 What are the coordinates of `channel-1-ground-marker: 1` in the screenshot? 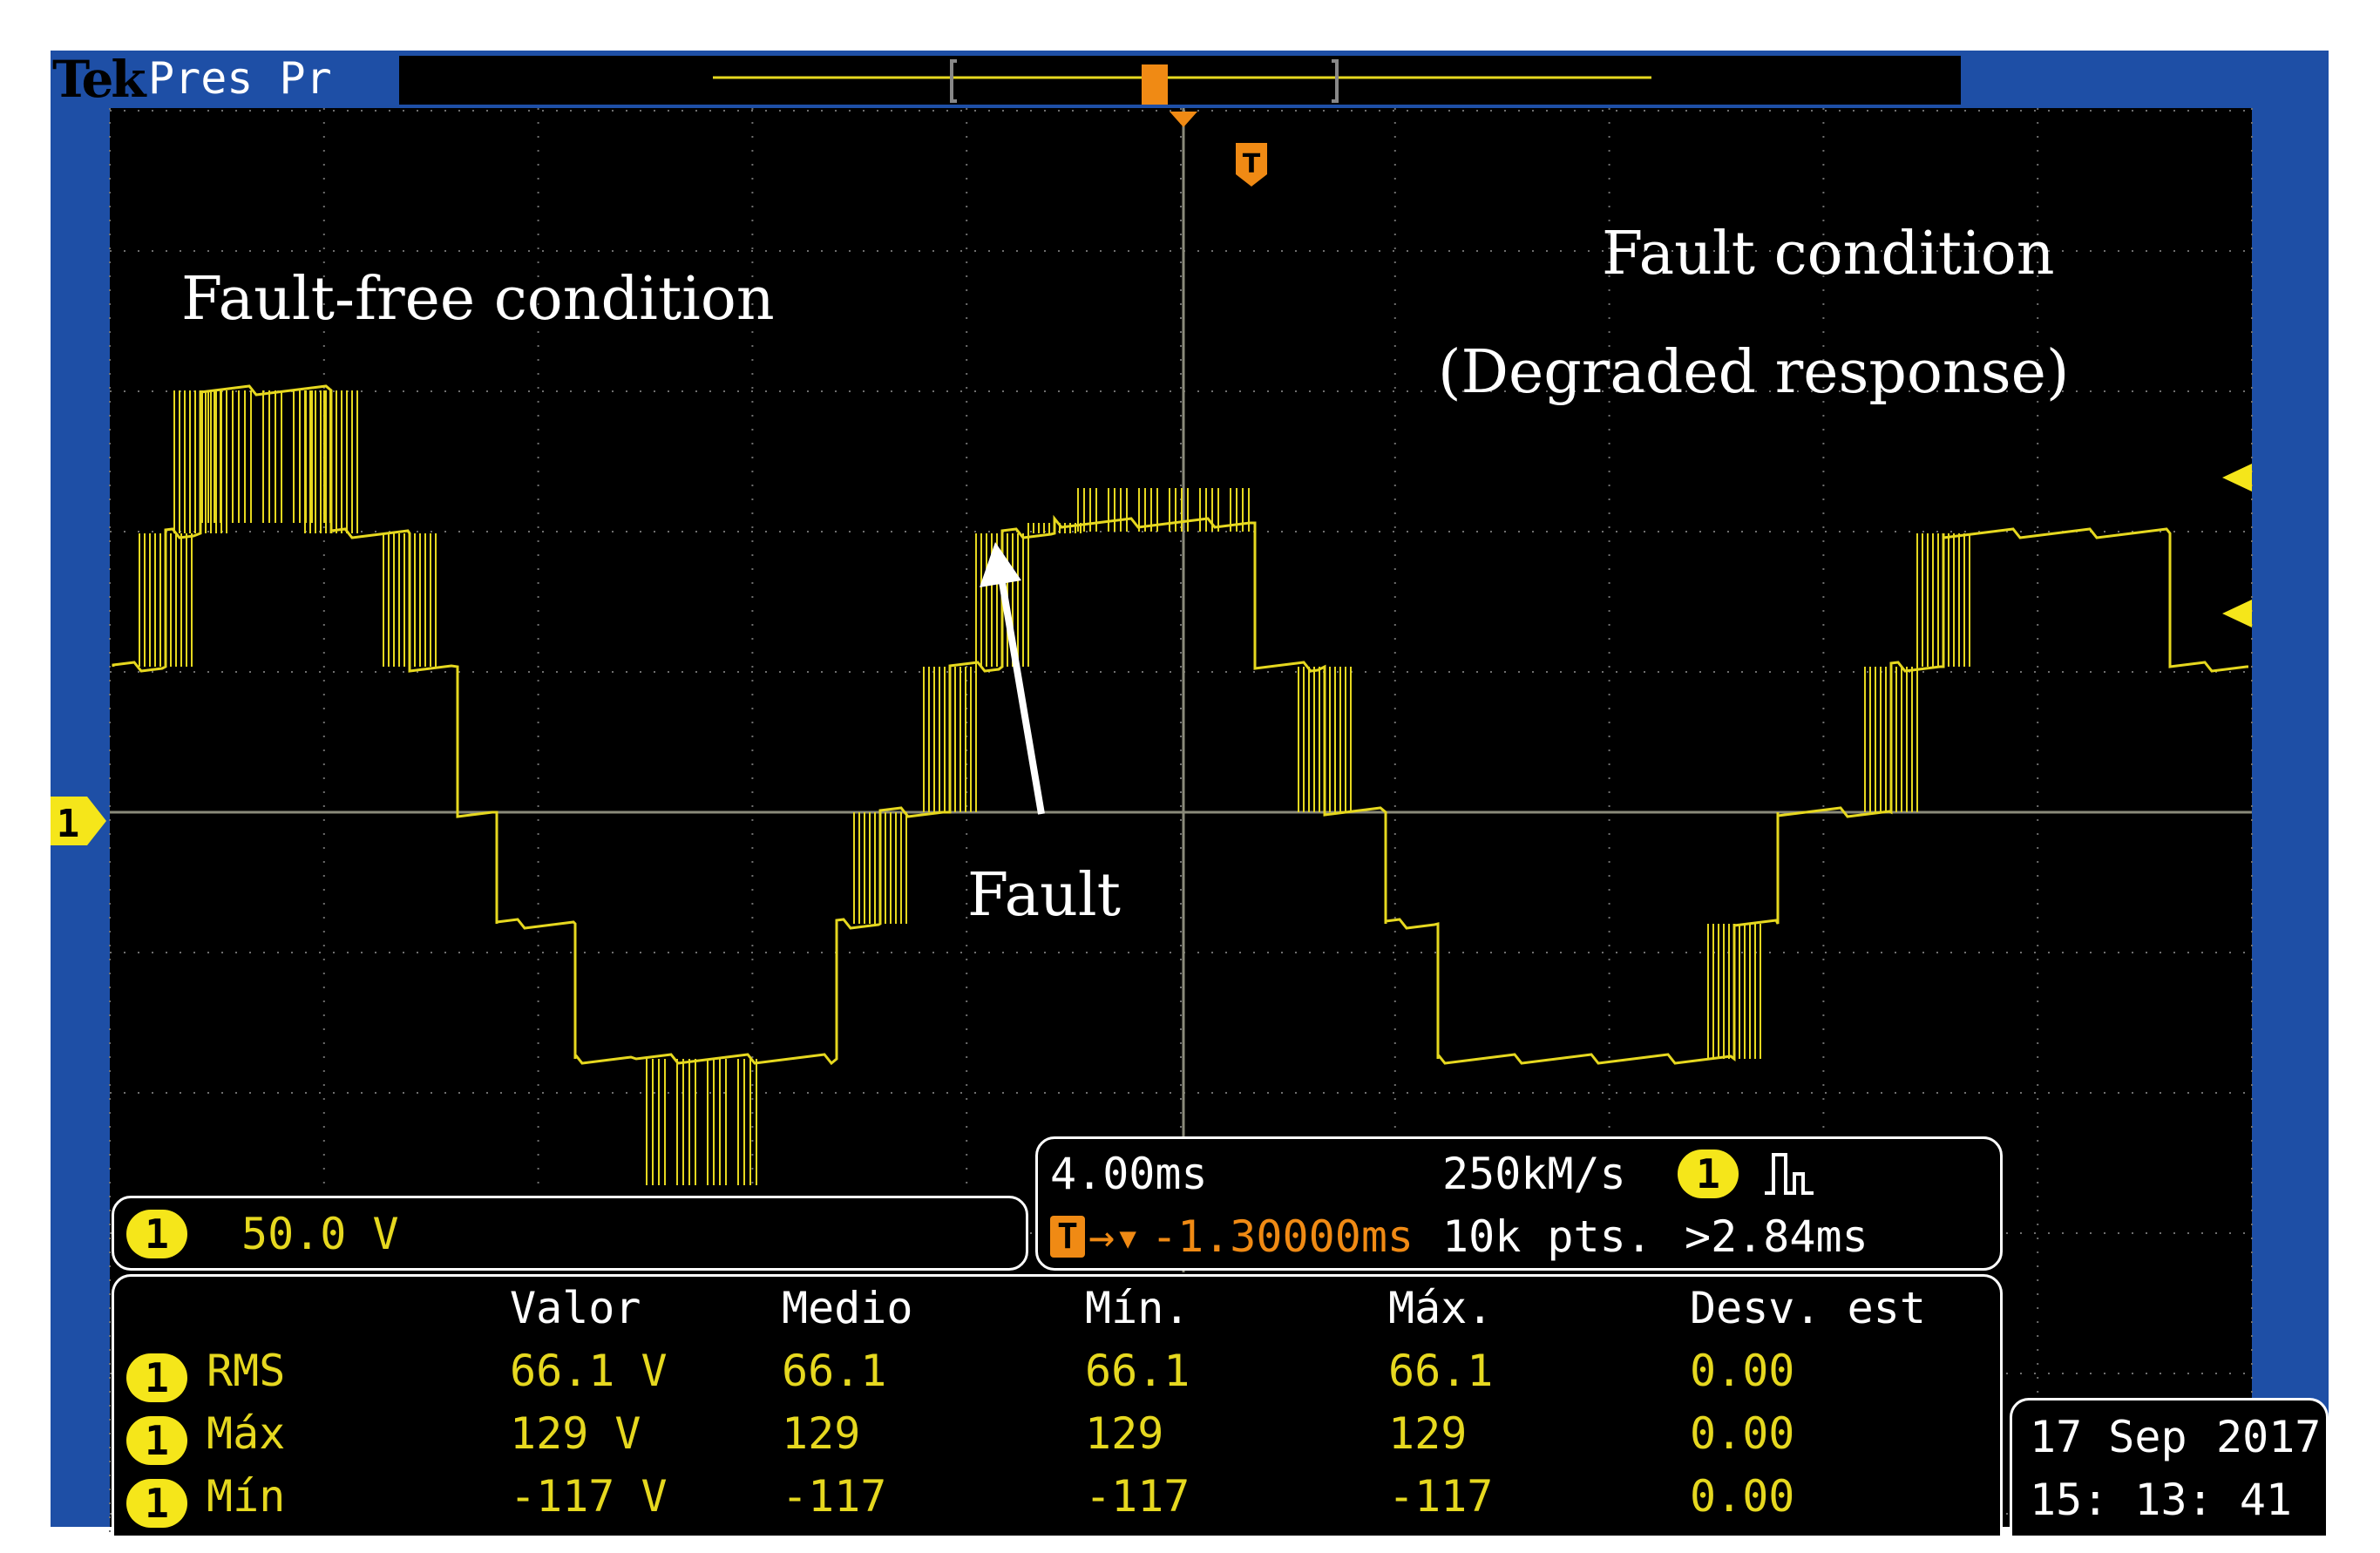 It's located at (78, 821).